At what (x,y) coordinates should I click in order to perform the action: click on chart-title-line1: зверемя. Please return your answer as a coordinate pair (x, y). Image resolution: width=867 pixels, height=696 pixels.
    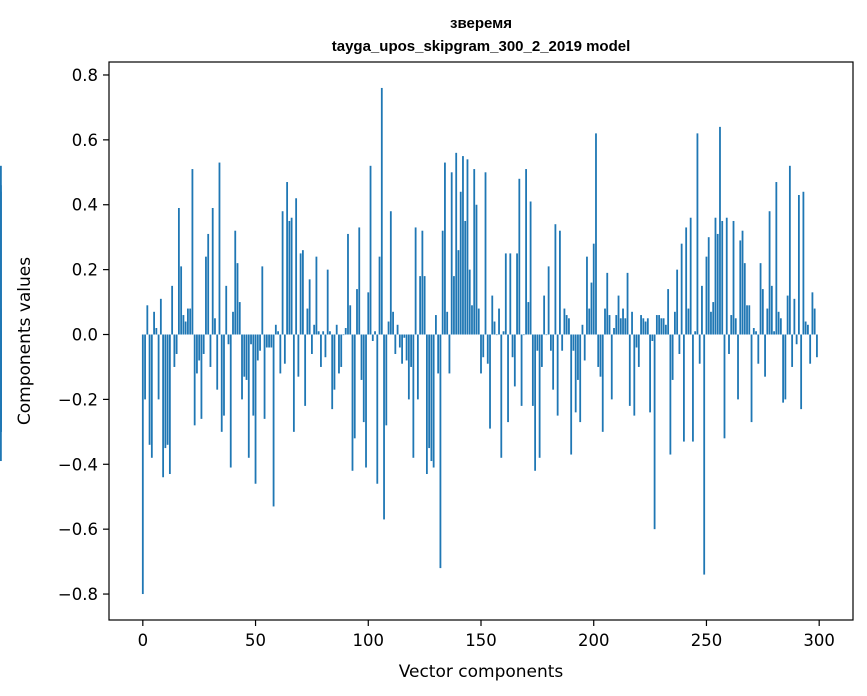
    Looking at the image, I should click on (481, 23).